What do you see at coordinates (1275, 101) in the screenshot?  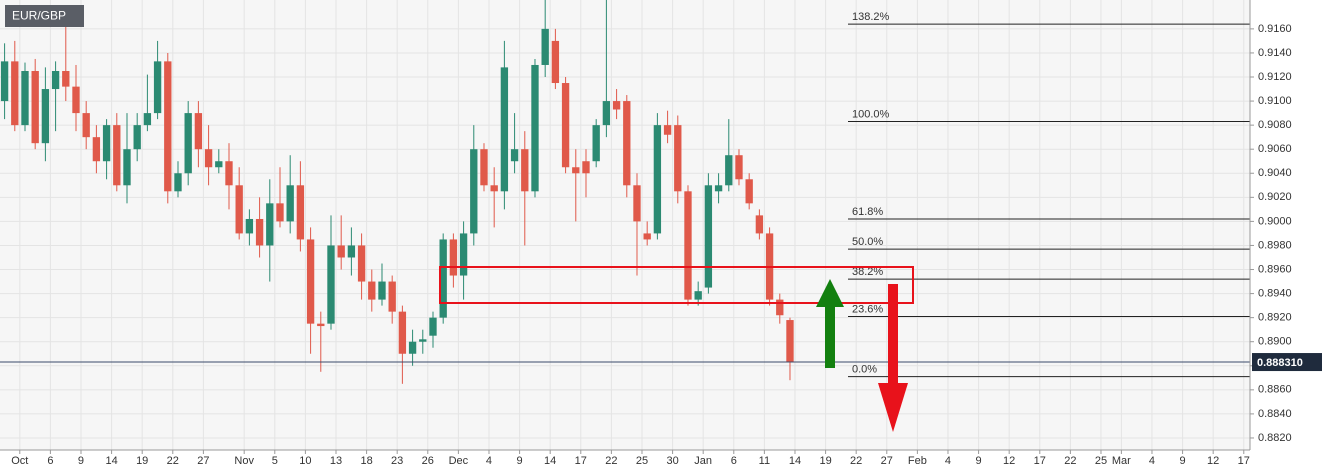 I see `y-tick-label: 0.9100` at bounding box center [1275, 101].